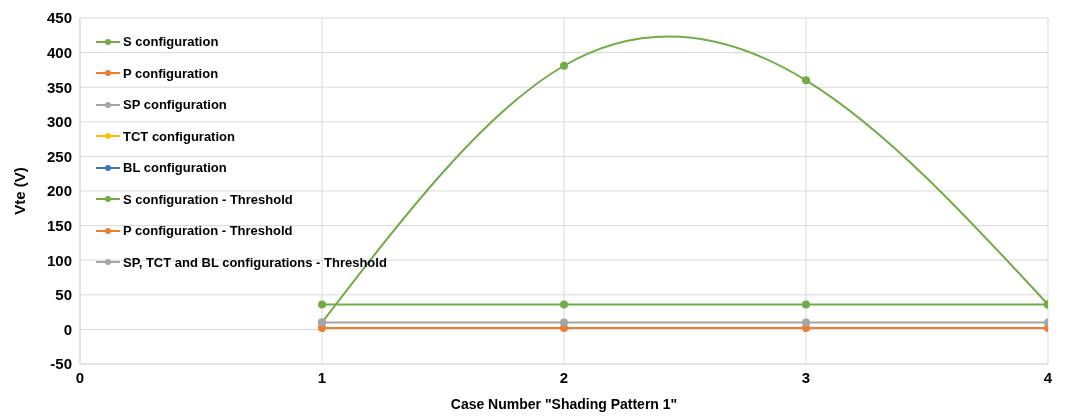 This screenshot has height=419, width=1070. I want to click on x-tick-label: 0, so click(80, 377).